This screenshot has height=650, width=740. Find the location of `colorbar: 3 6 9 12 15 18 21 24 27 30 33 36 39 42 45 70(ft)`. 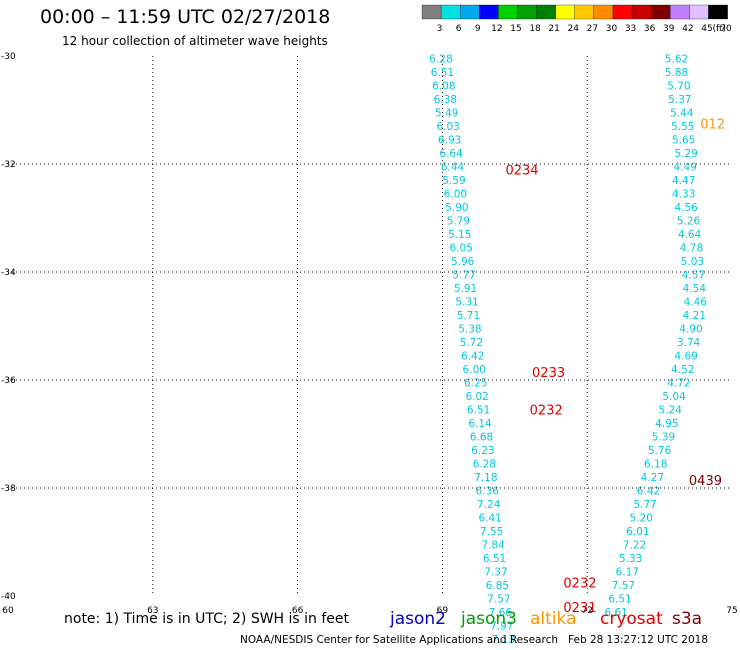

colorbar: 3 6 9 12 15 18 21 24 27 30 33 36 39 42 45 70(ft) is located at coordinates (576, 19).